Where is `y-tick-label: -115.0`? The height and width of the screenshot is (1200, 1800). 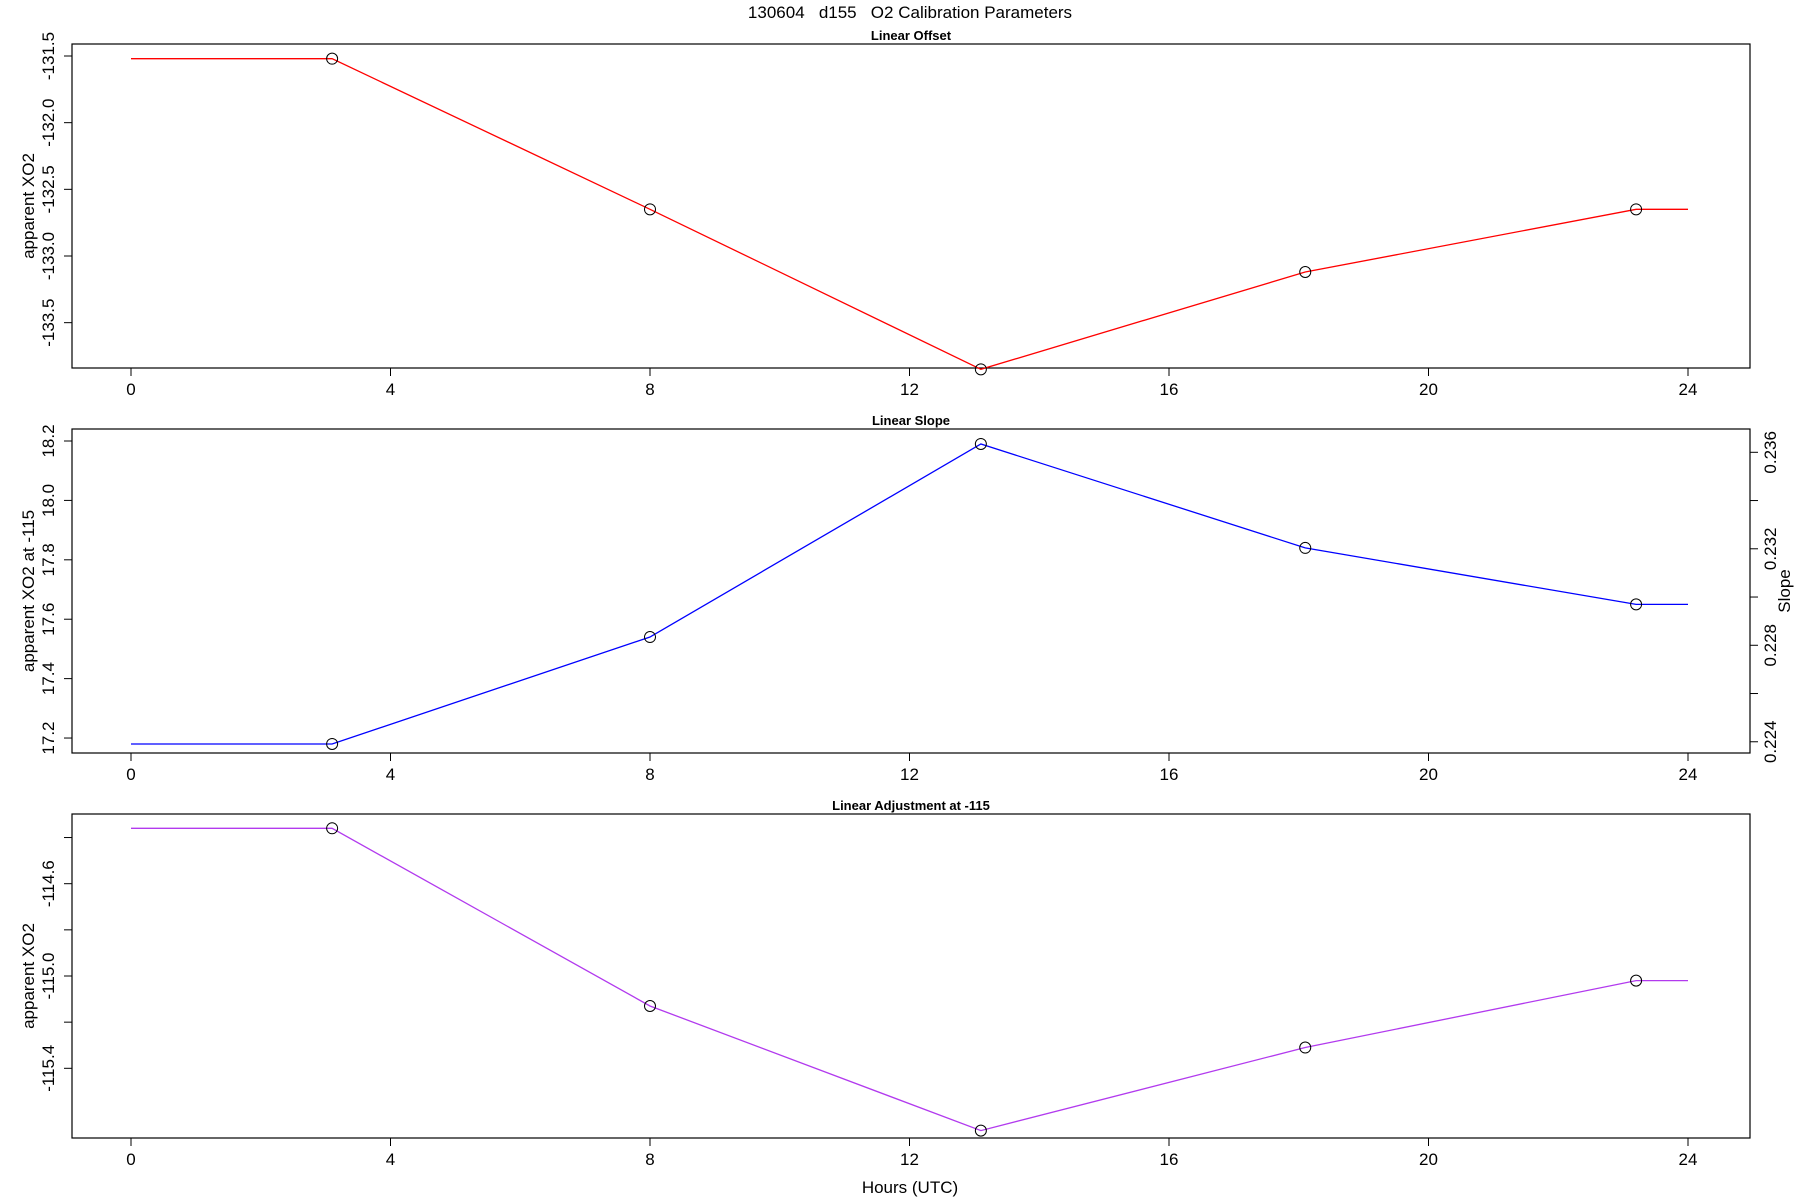
y-tick-label: -115.0 is located at coordinates (48, 976).